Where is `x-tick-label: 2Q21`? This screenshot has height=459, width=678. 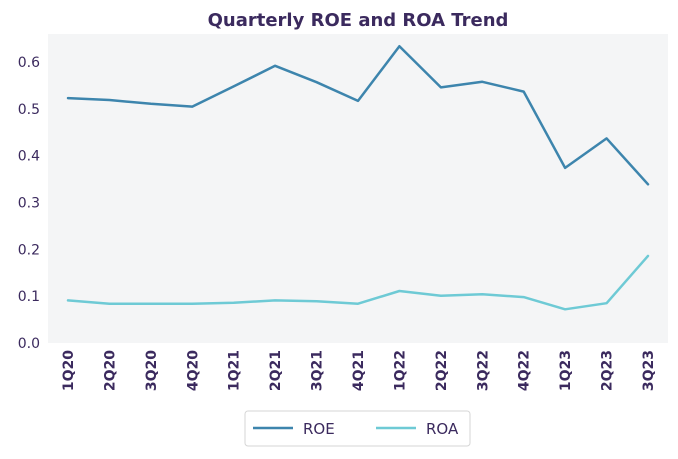 x-tick-label: 2Q21 is located at coordinates (276, 370).